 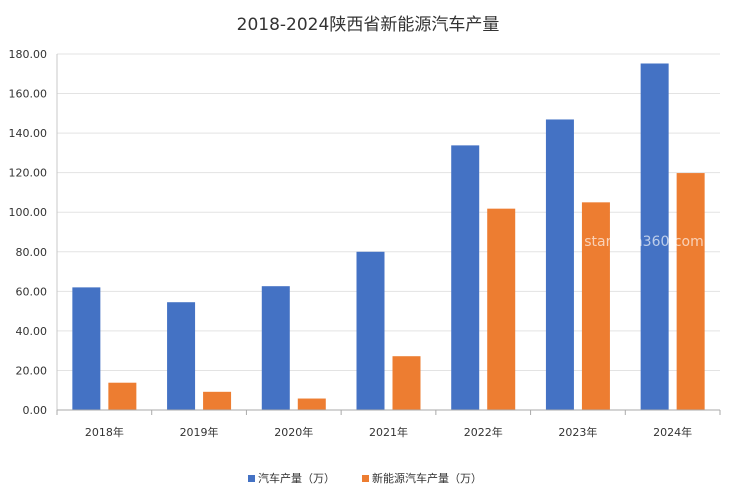 I want to click on x-tick-label: 2022年, so click(x=483, y=432).